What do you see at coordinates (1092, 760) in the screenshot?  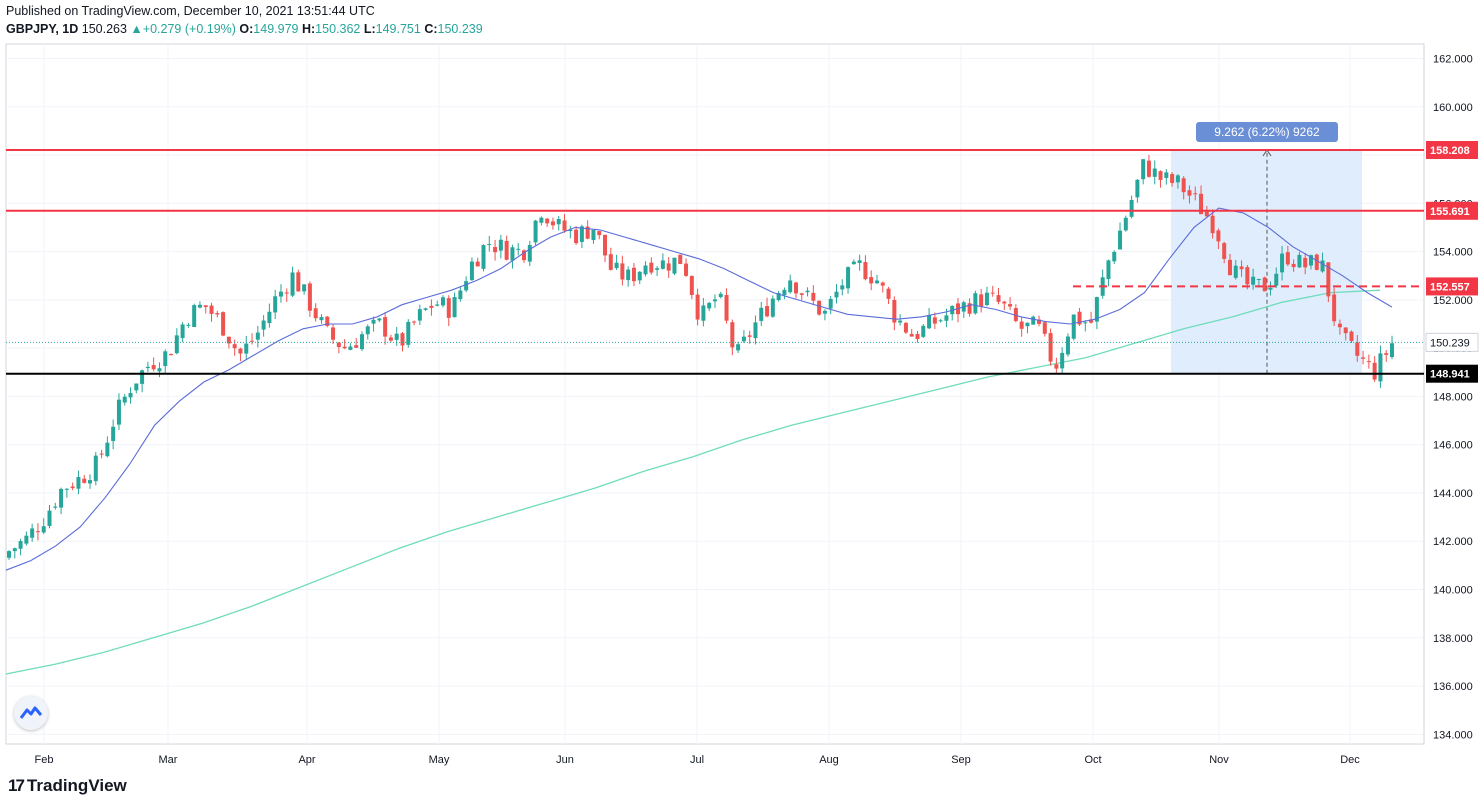 I see `x-tick-label: Oct` at bounding box center [1092, 760].